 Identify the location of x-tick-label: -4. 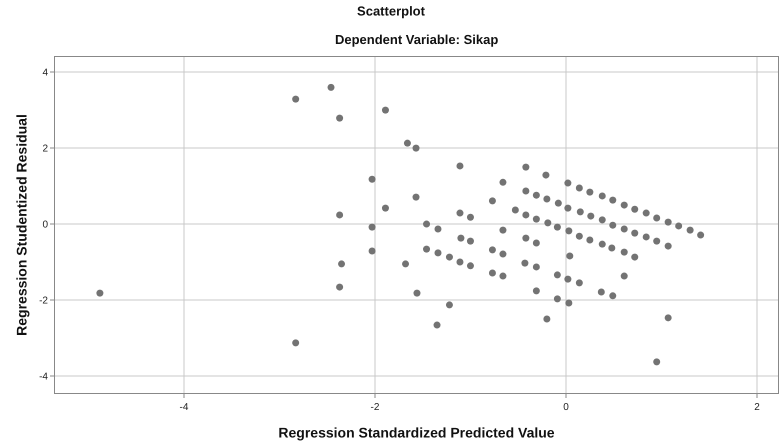
(184, 407).